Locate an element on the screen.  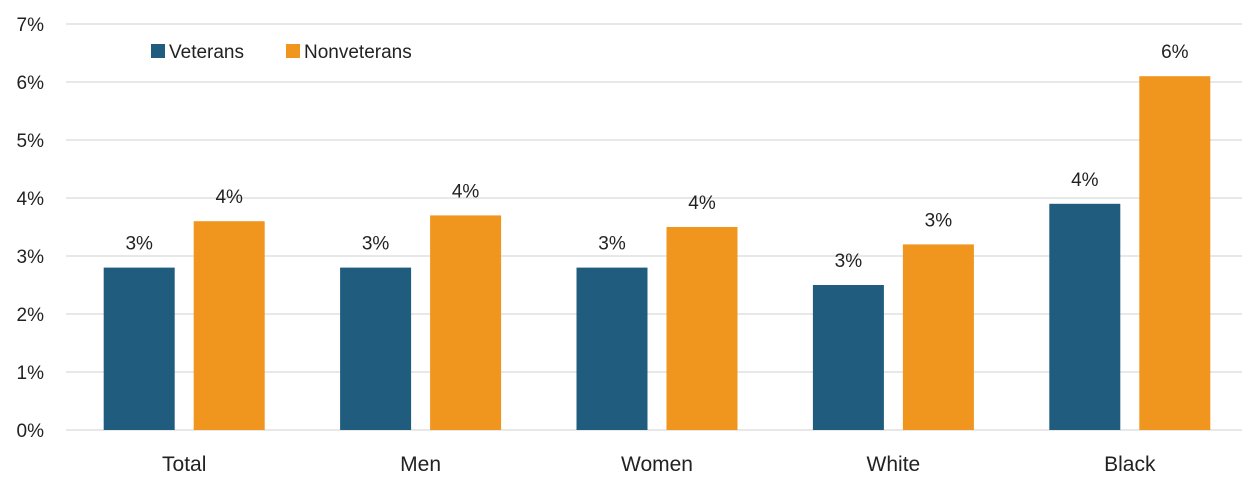
y-tick-label: 5% is located at coordinates (31, 141).